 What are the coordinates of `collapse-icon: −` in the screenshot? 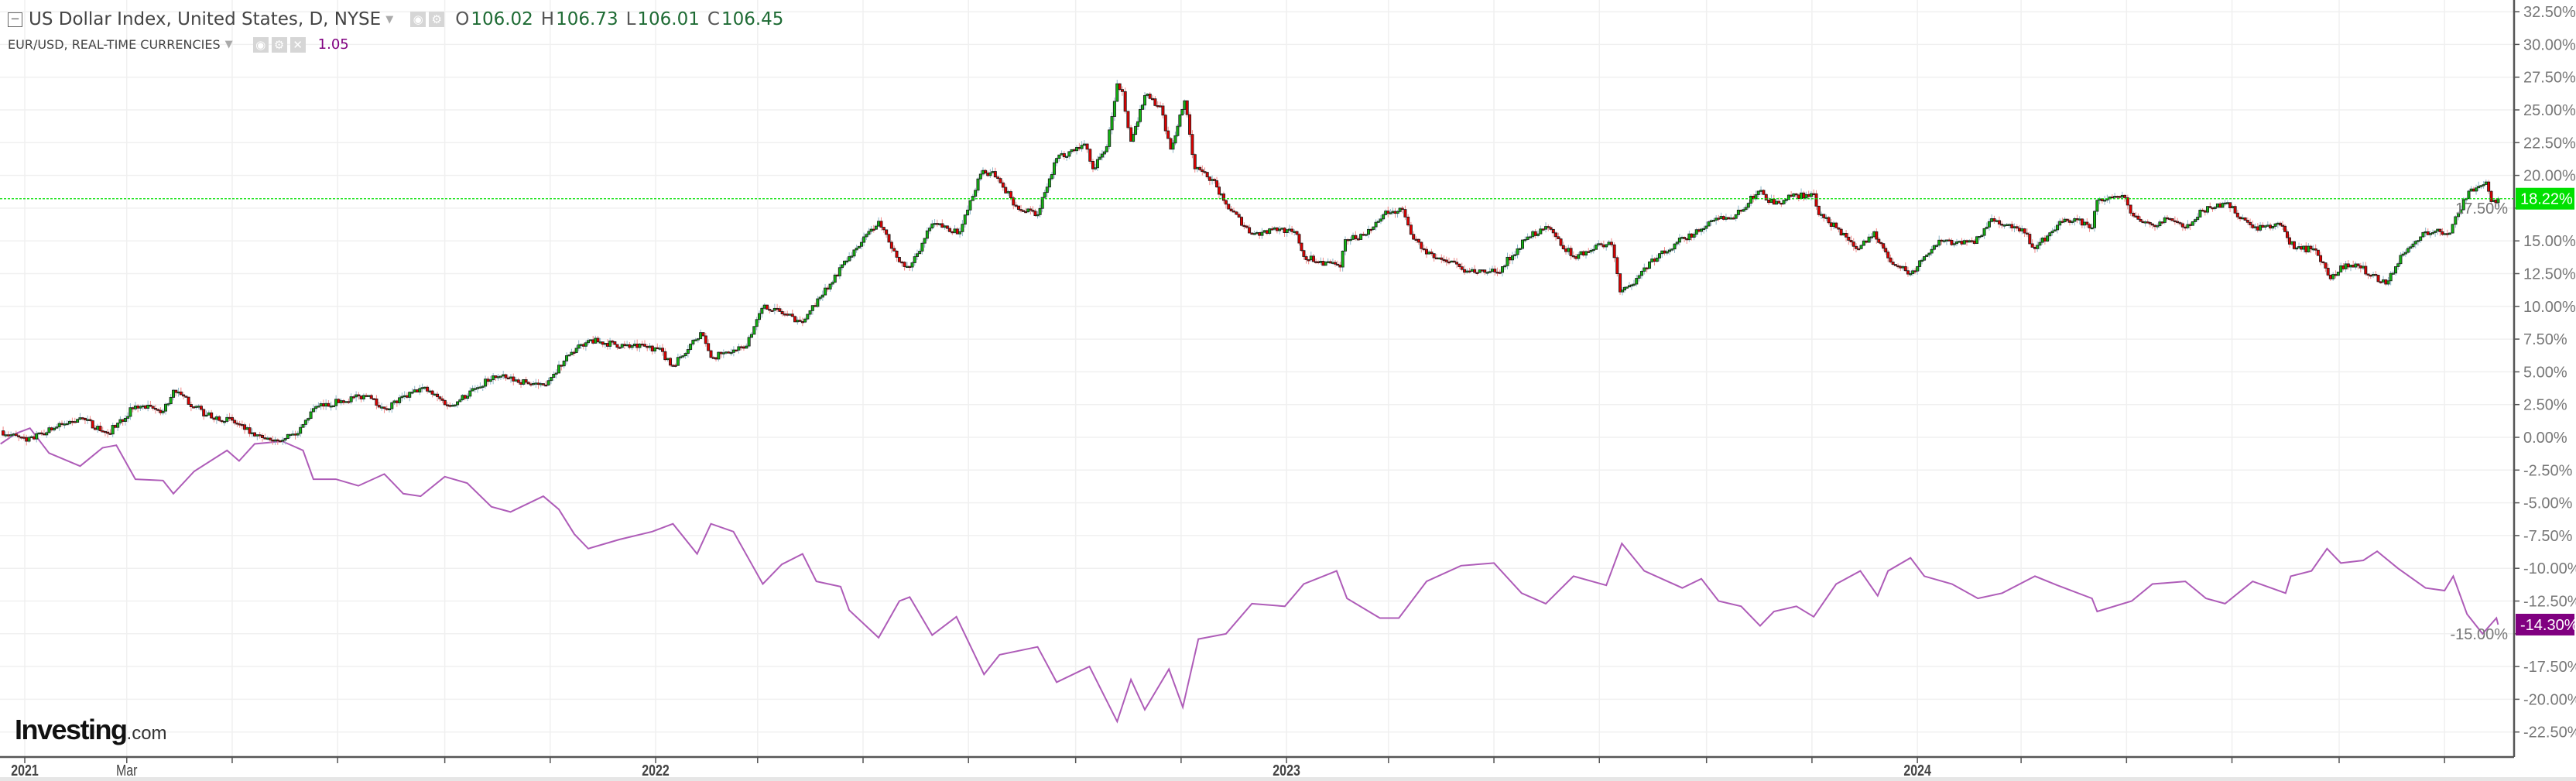 It's located at (15, 20).